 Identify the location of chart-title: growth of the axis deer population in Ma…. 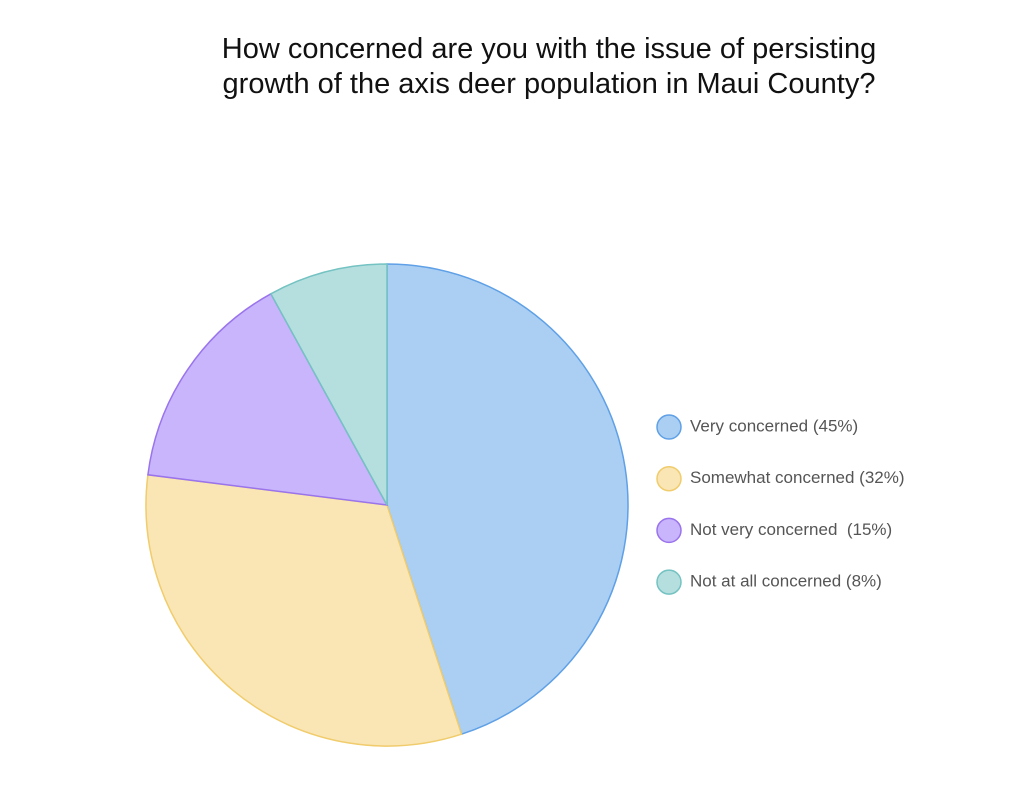
(549, 84).